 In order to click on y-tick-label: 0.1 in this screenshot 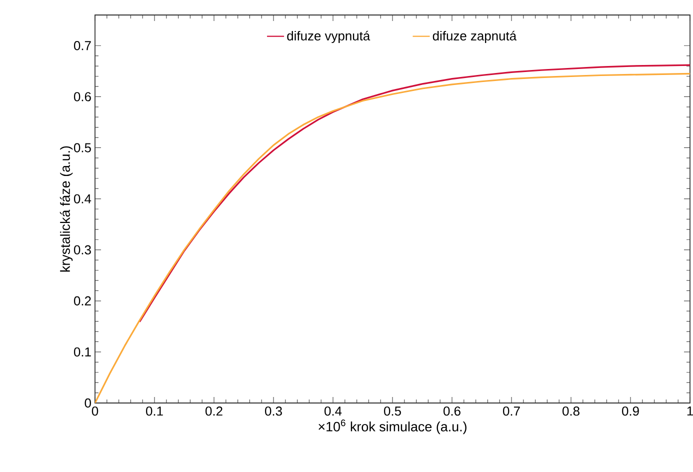, I will do `click(82, 352)`.